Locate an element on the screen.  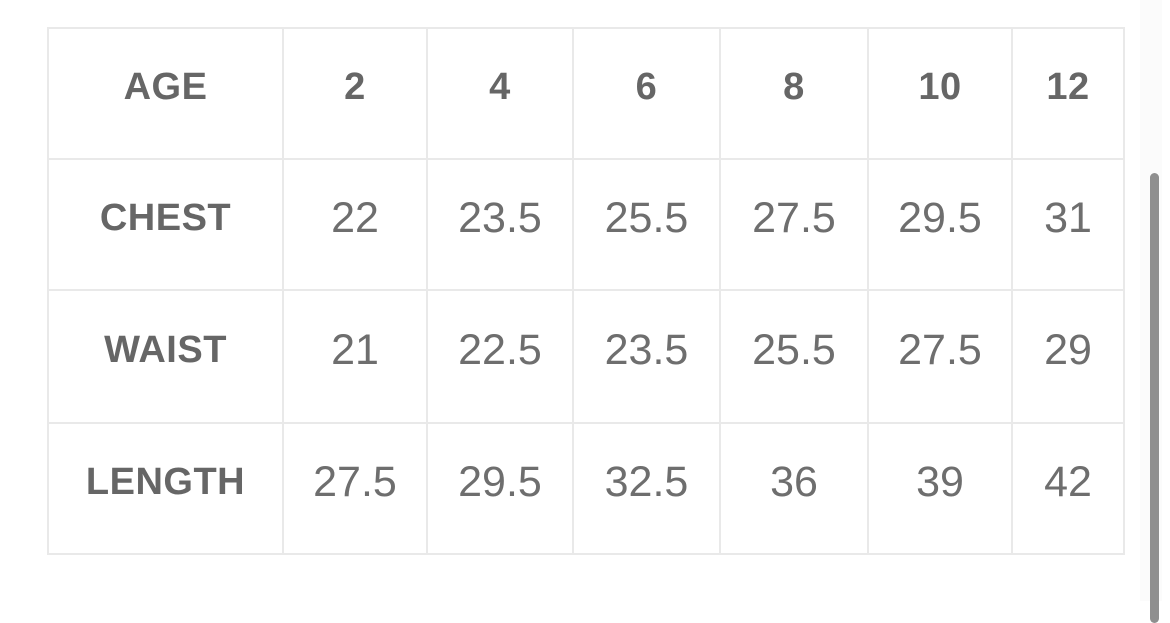
header-cell-age-12: 12 is located at coordinates (1068, 93).